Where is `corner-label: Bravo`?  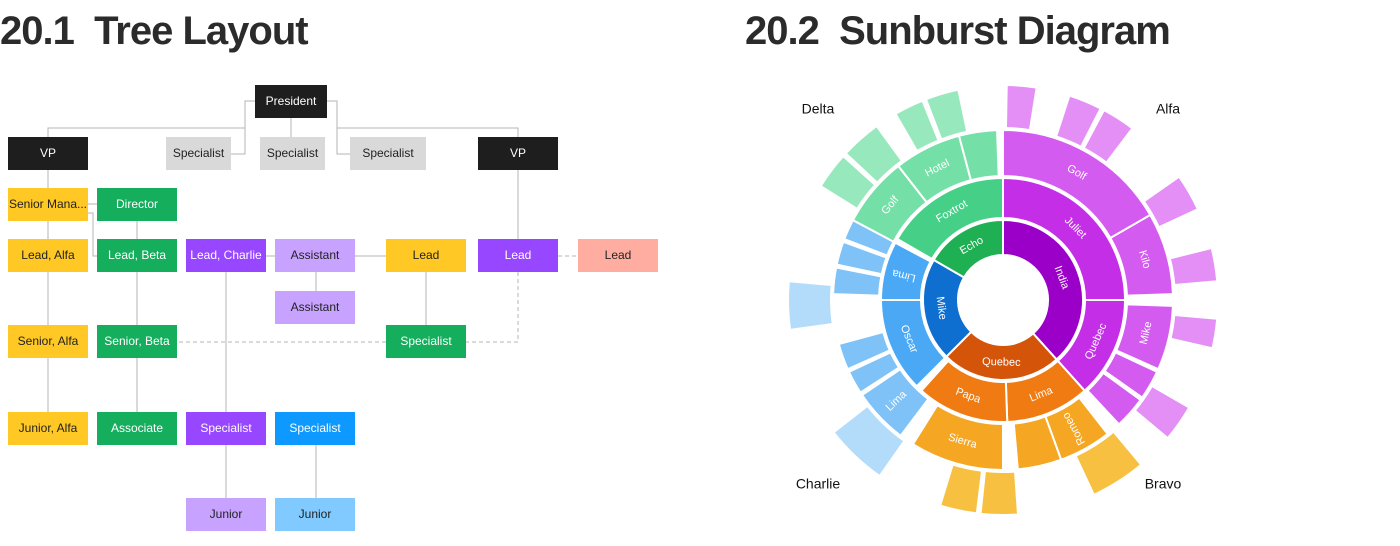 corner-label: Bravo is located at coordinates (1163, 484).